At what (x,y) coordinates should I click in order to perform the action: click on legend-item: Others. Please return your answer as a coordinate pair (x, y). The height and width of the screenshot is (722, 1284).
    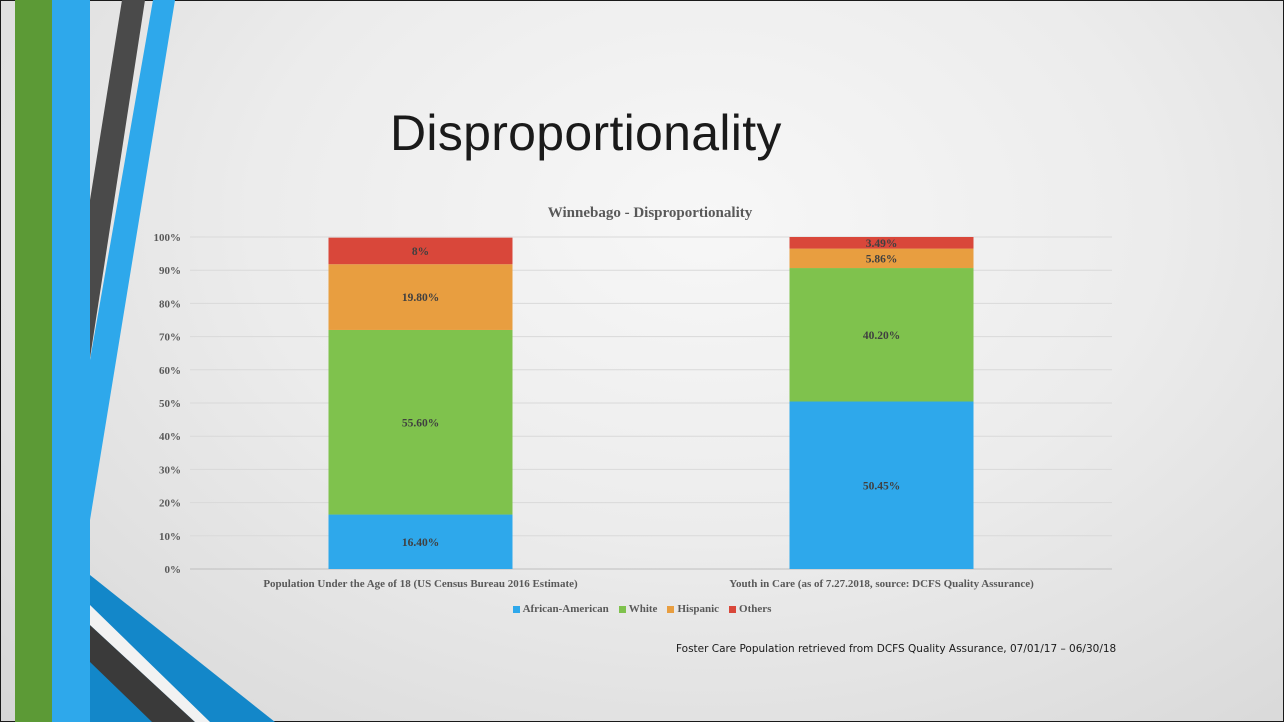
    Looking at the image, I should click on (750, 609).